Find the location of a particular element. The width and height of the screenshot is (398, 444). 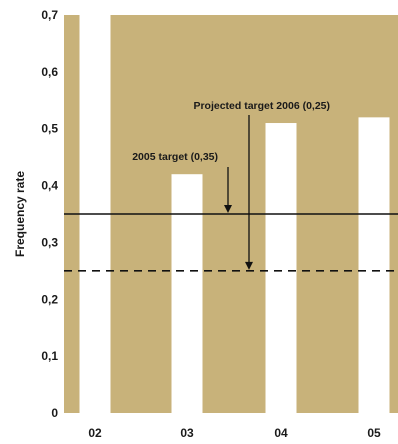

y-tick-label: 0 is located at coordinates (54, 413).